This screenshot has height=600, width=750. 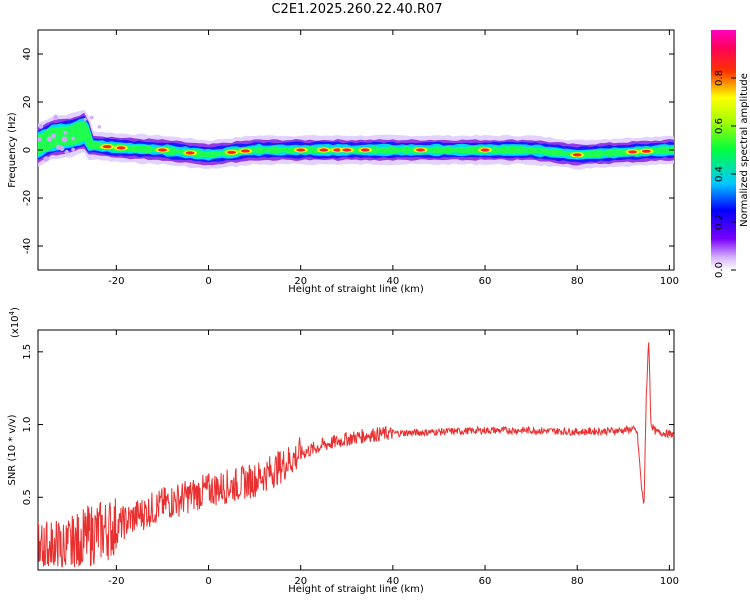 I want to click on y-tick-label: 0.5, so click(x=27, y=497).